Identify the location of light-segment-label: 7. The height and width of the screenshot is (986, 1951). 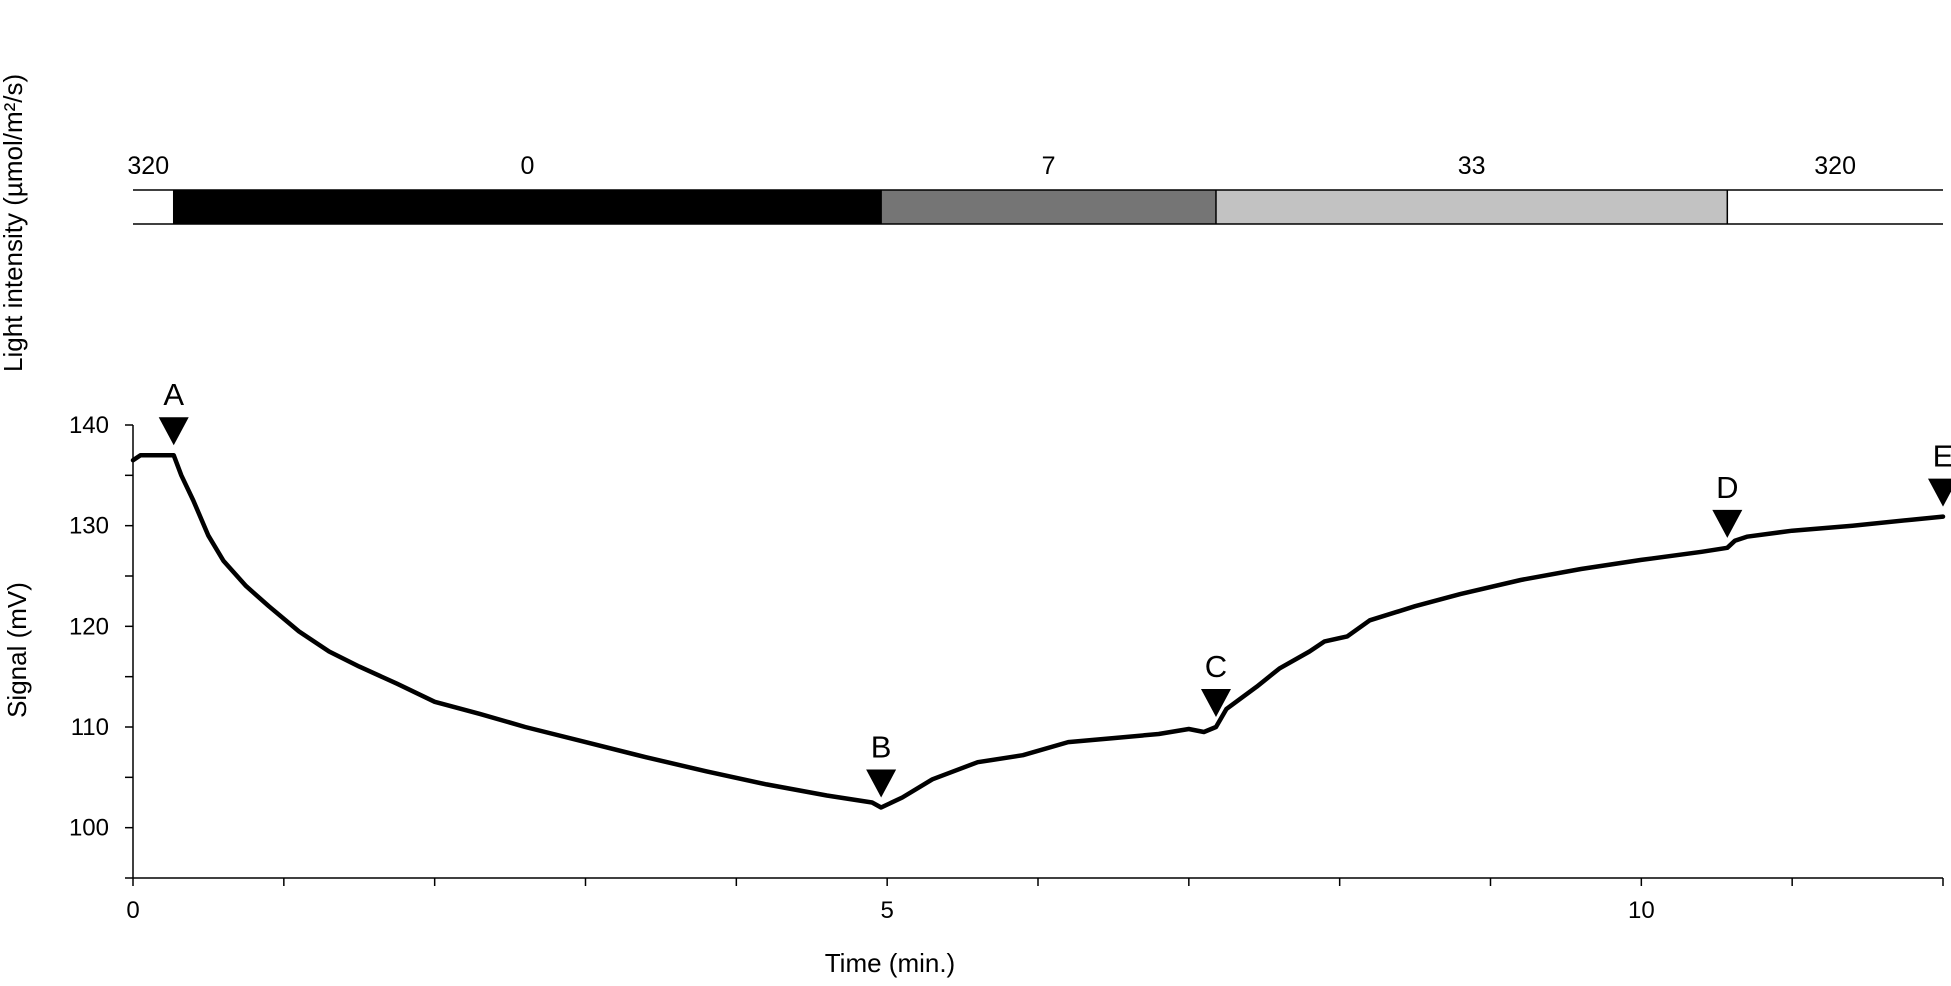
(1049, 166).